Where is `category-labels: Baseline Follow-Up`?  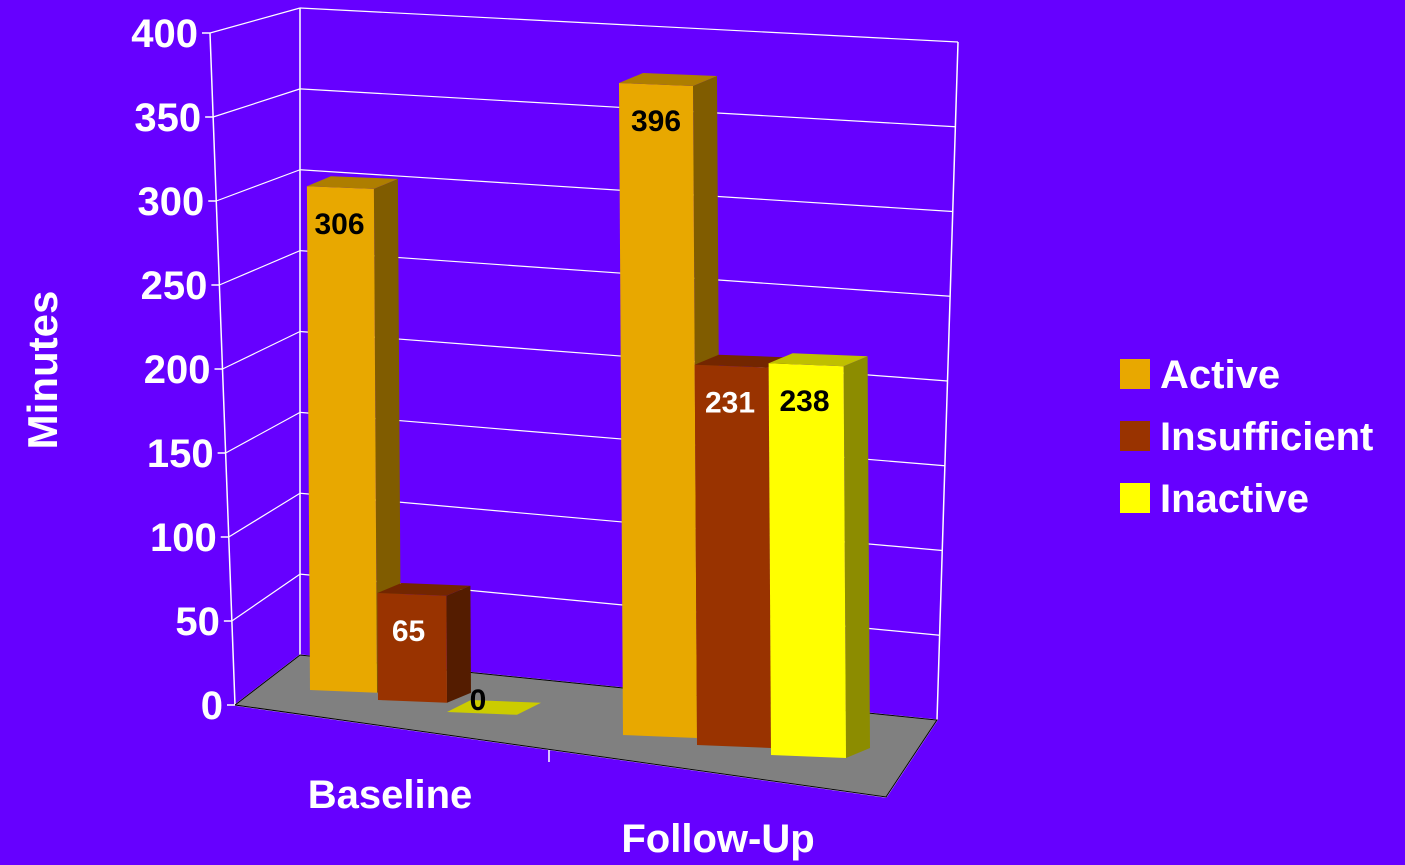
category-labels: Baseline Follow-Up is located at coordinates (561, 817).